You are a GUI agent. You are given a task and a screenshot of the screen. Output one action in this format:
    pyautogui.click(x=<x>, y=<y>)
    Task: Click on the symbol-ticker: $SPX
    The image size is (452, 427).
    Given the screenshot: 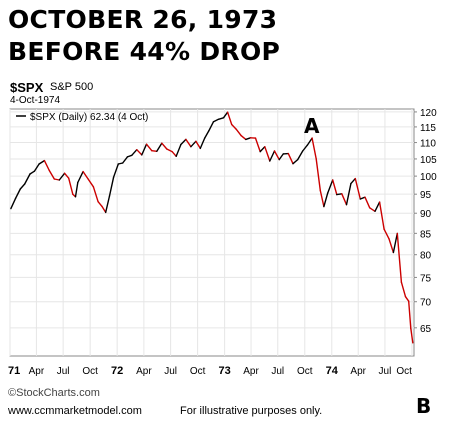 What is the action you would take?
    pyautogui.click(x=27, y=87)
    